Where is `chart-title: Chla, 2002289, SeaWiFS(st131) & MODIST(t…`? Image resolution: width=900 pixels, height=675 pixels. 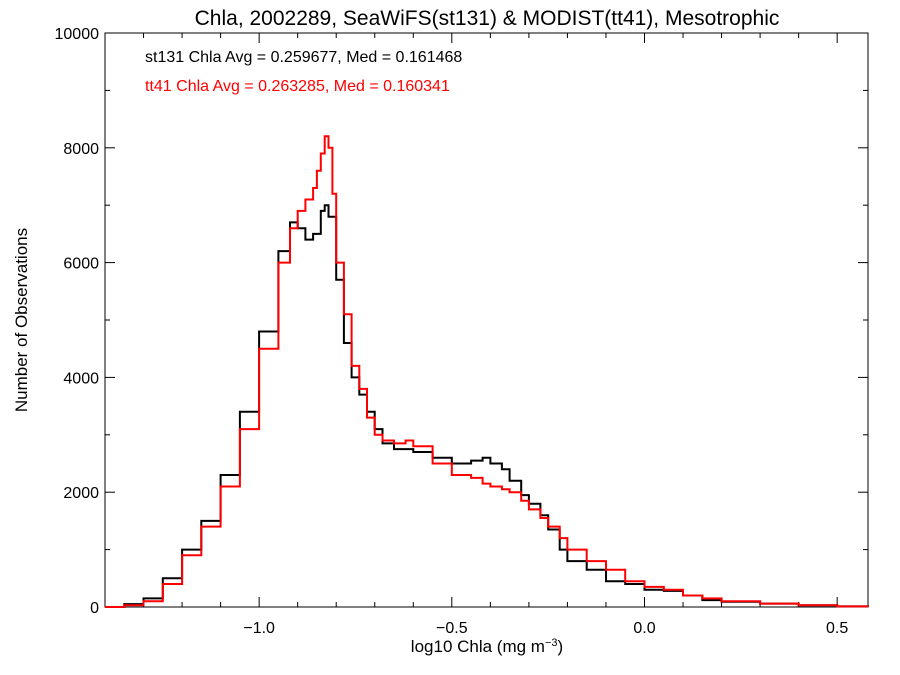
chart-title: Chla, 2002289, SeaWiFS(st131) & MODIST(t… is located at coordinates (487, 18).